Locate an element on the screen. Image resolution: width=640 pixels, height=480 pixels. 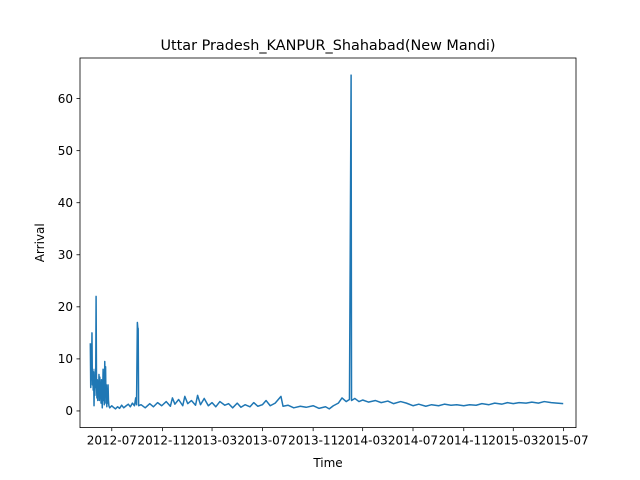
x-tick-label: 2012-11 is located at coordinates (162, 441).